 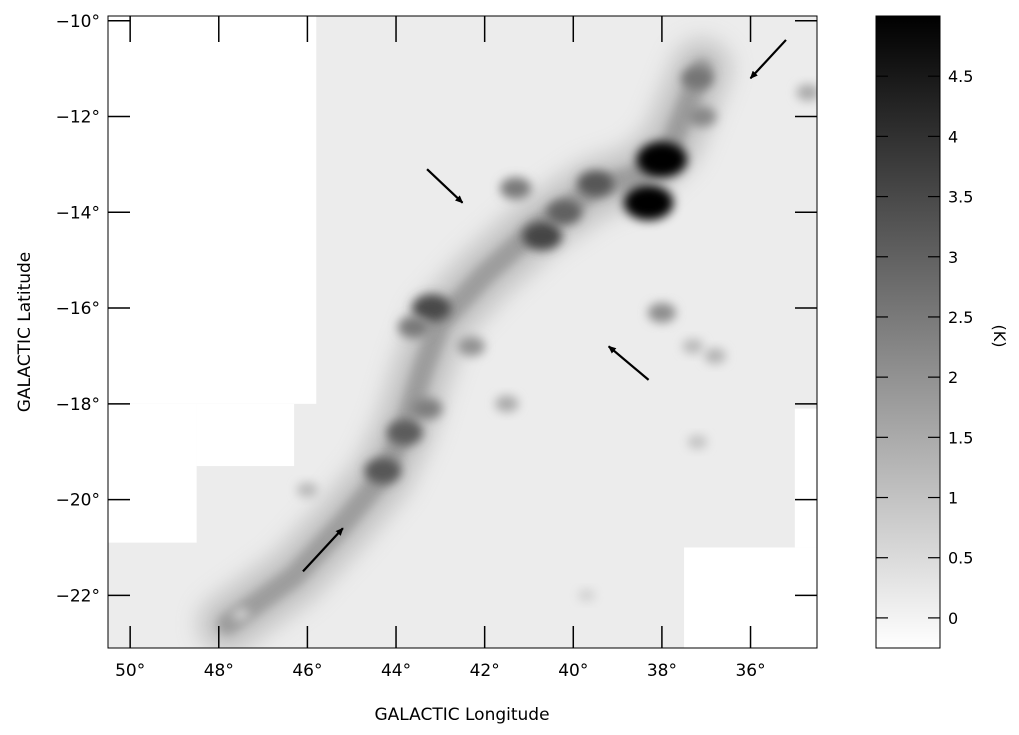 I want to click on colorbar: 0 0.5 1 1.5 2 2.5 3 3.5 4 4.5 (K), so click(x=942, y=332).